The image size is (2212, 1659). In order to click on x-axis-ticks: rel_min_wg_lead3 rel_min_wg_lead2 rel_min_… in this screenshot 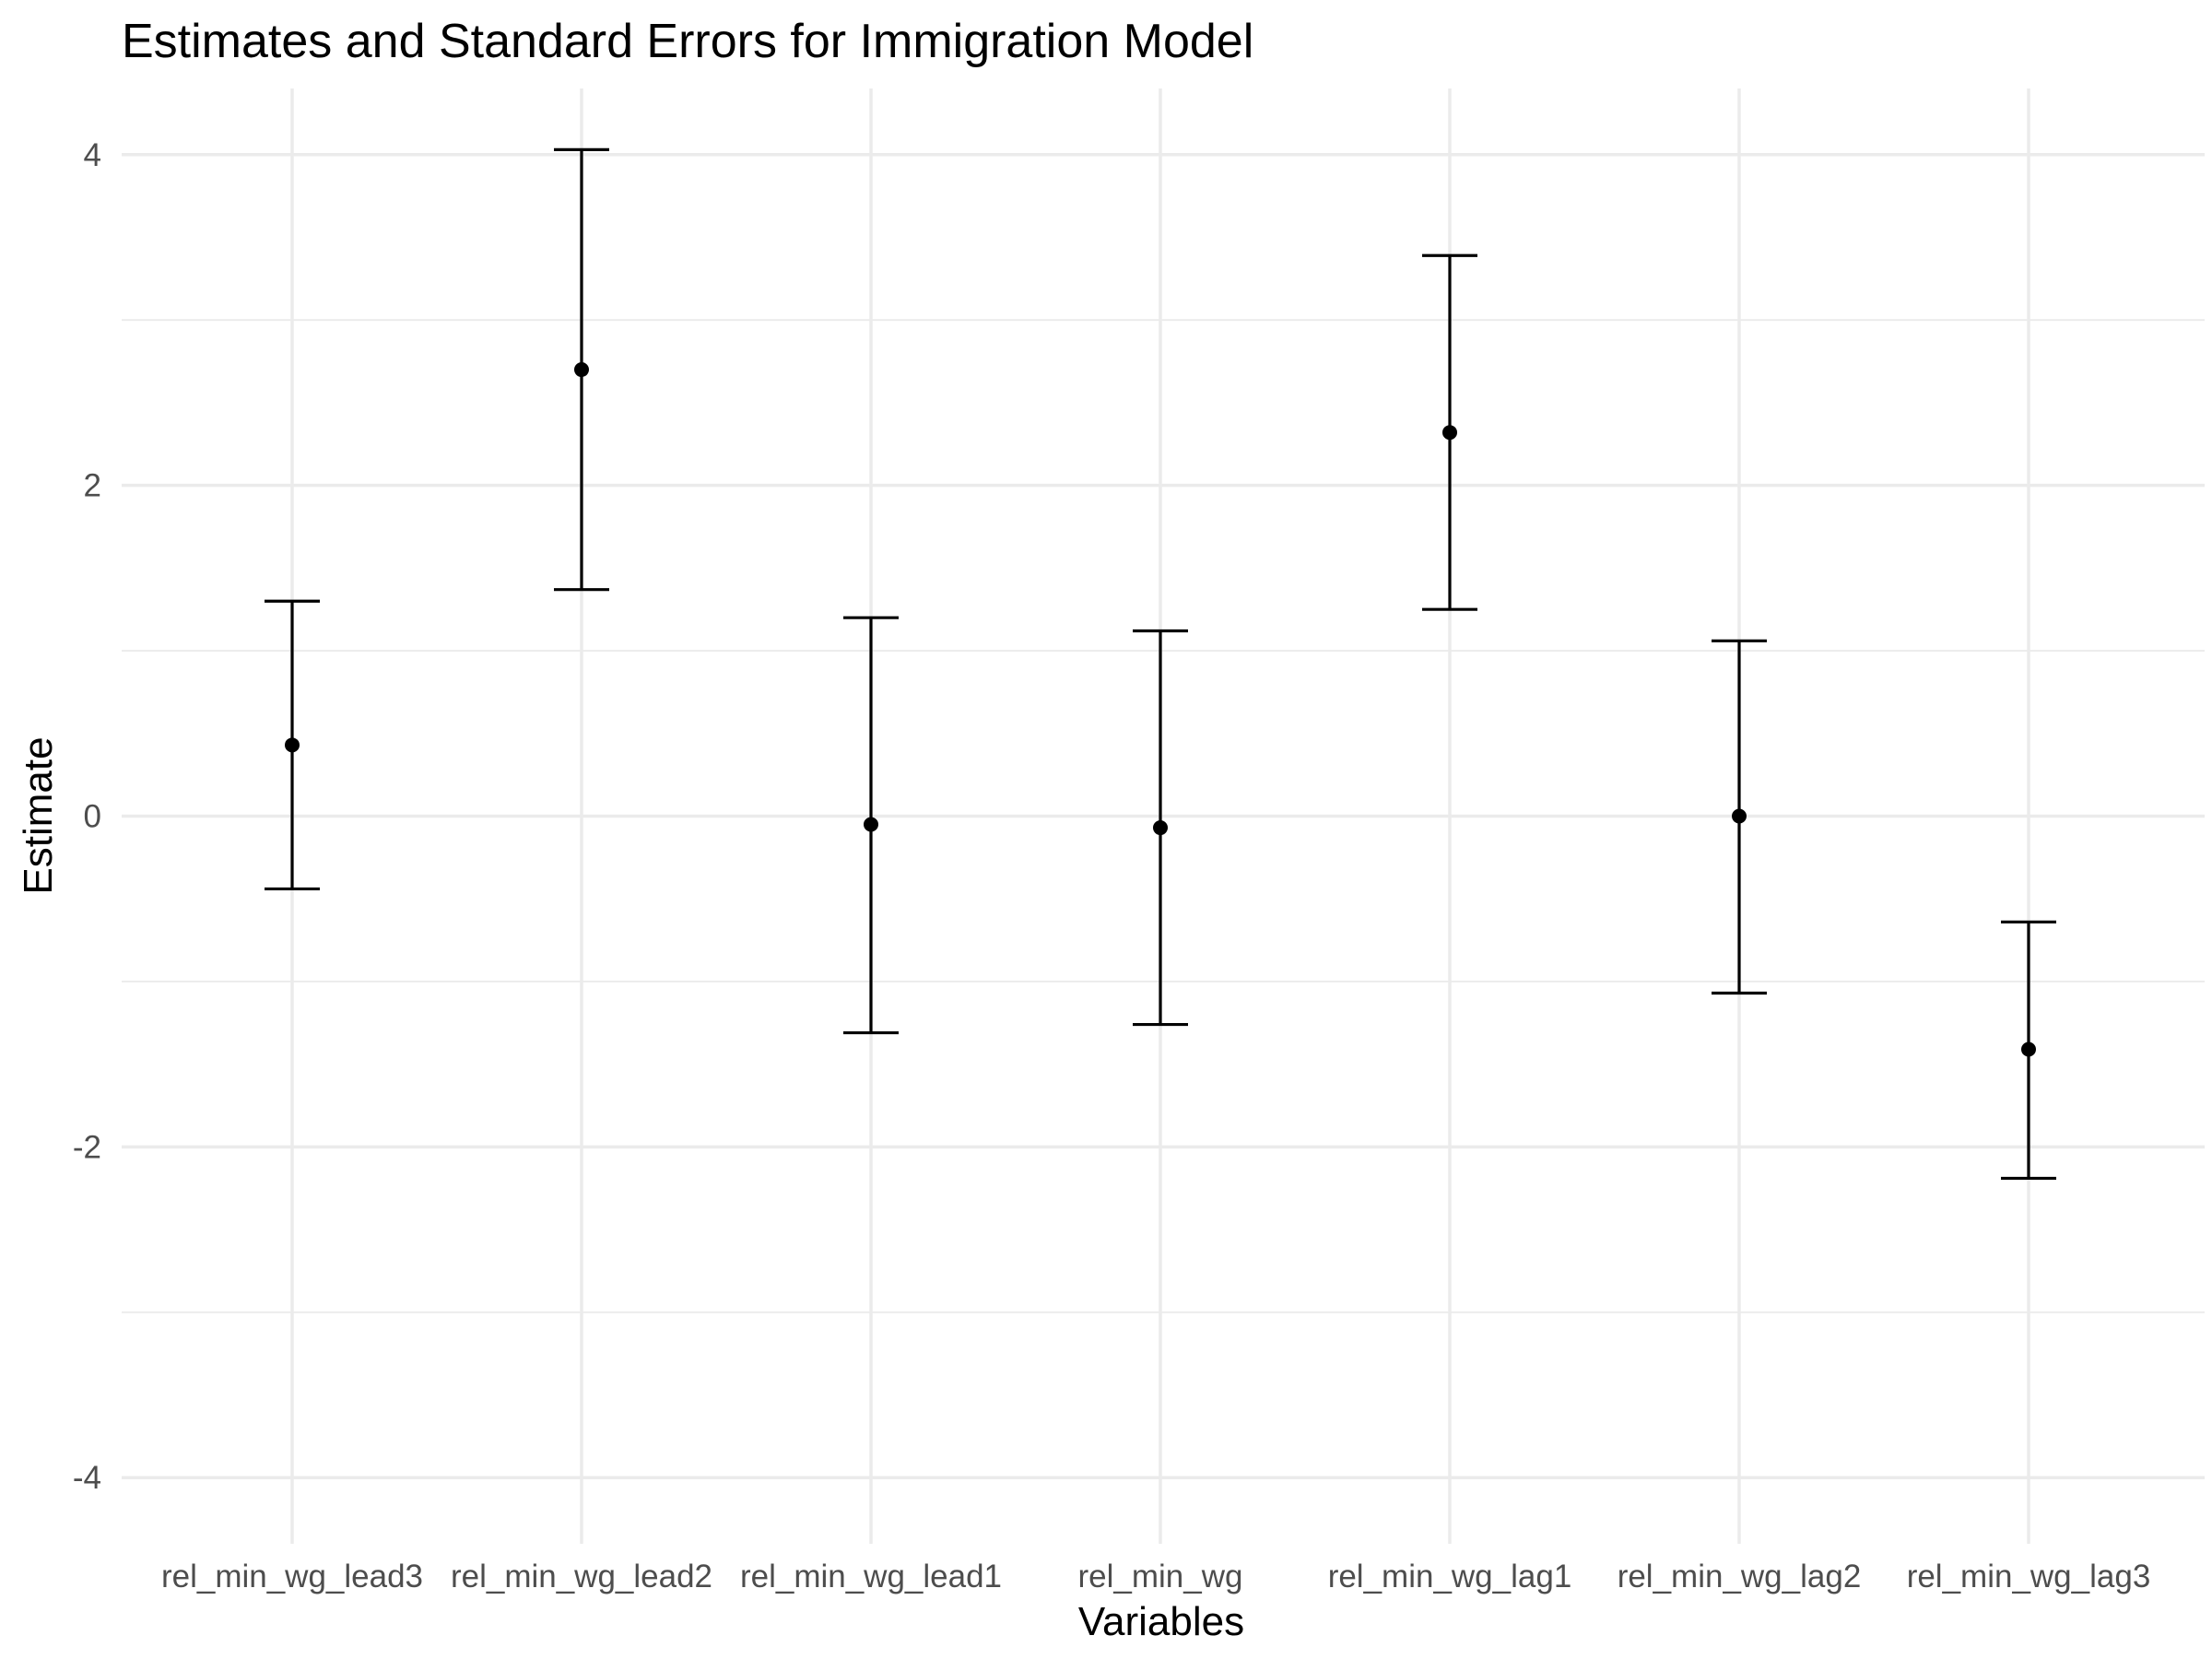, I will do `click(1155, 1576)`.